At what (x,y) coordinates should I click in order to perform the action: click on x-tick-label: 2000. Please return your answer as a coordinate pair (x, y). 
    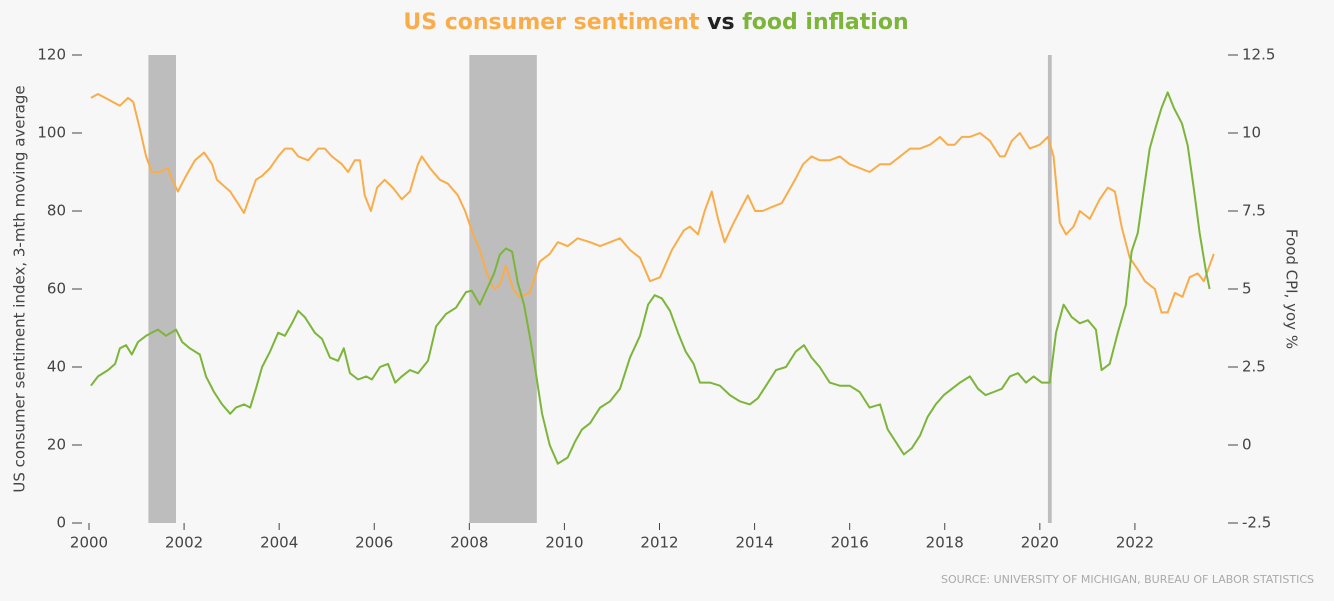
    Looking at the image, I should click on (89, 543).